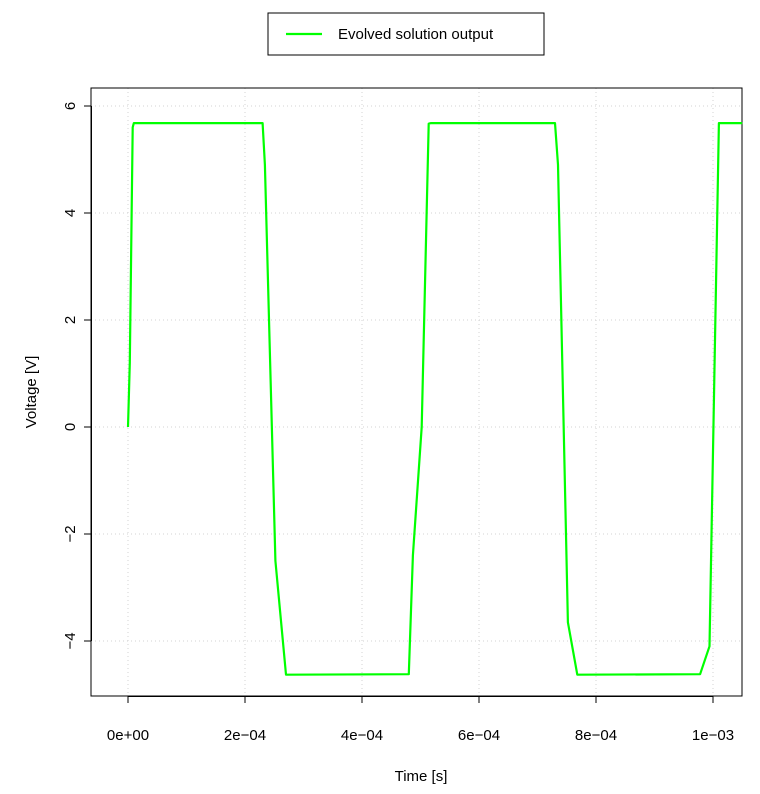 The image size is (760, 794). I want to click on x-tick-label: 0e+00, so click(128, 735).